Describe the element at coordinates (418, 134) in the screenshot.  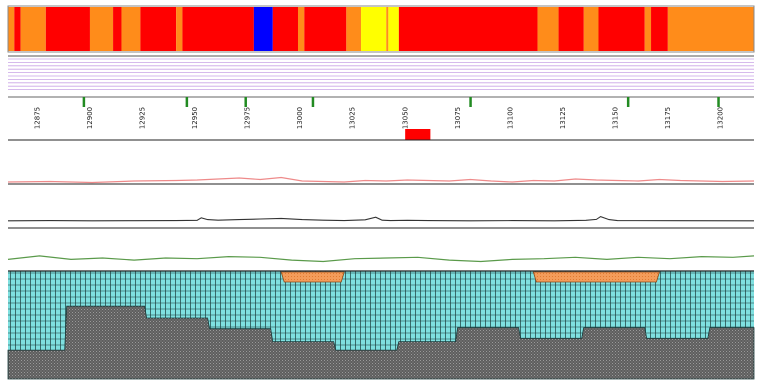
I see `selection-highlight` at that location.